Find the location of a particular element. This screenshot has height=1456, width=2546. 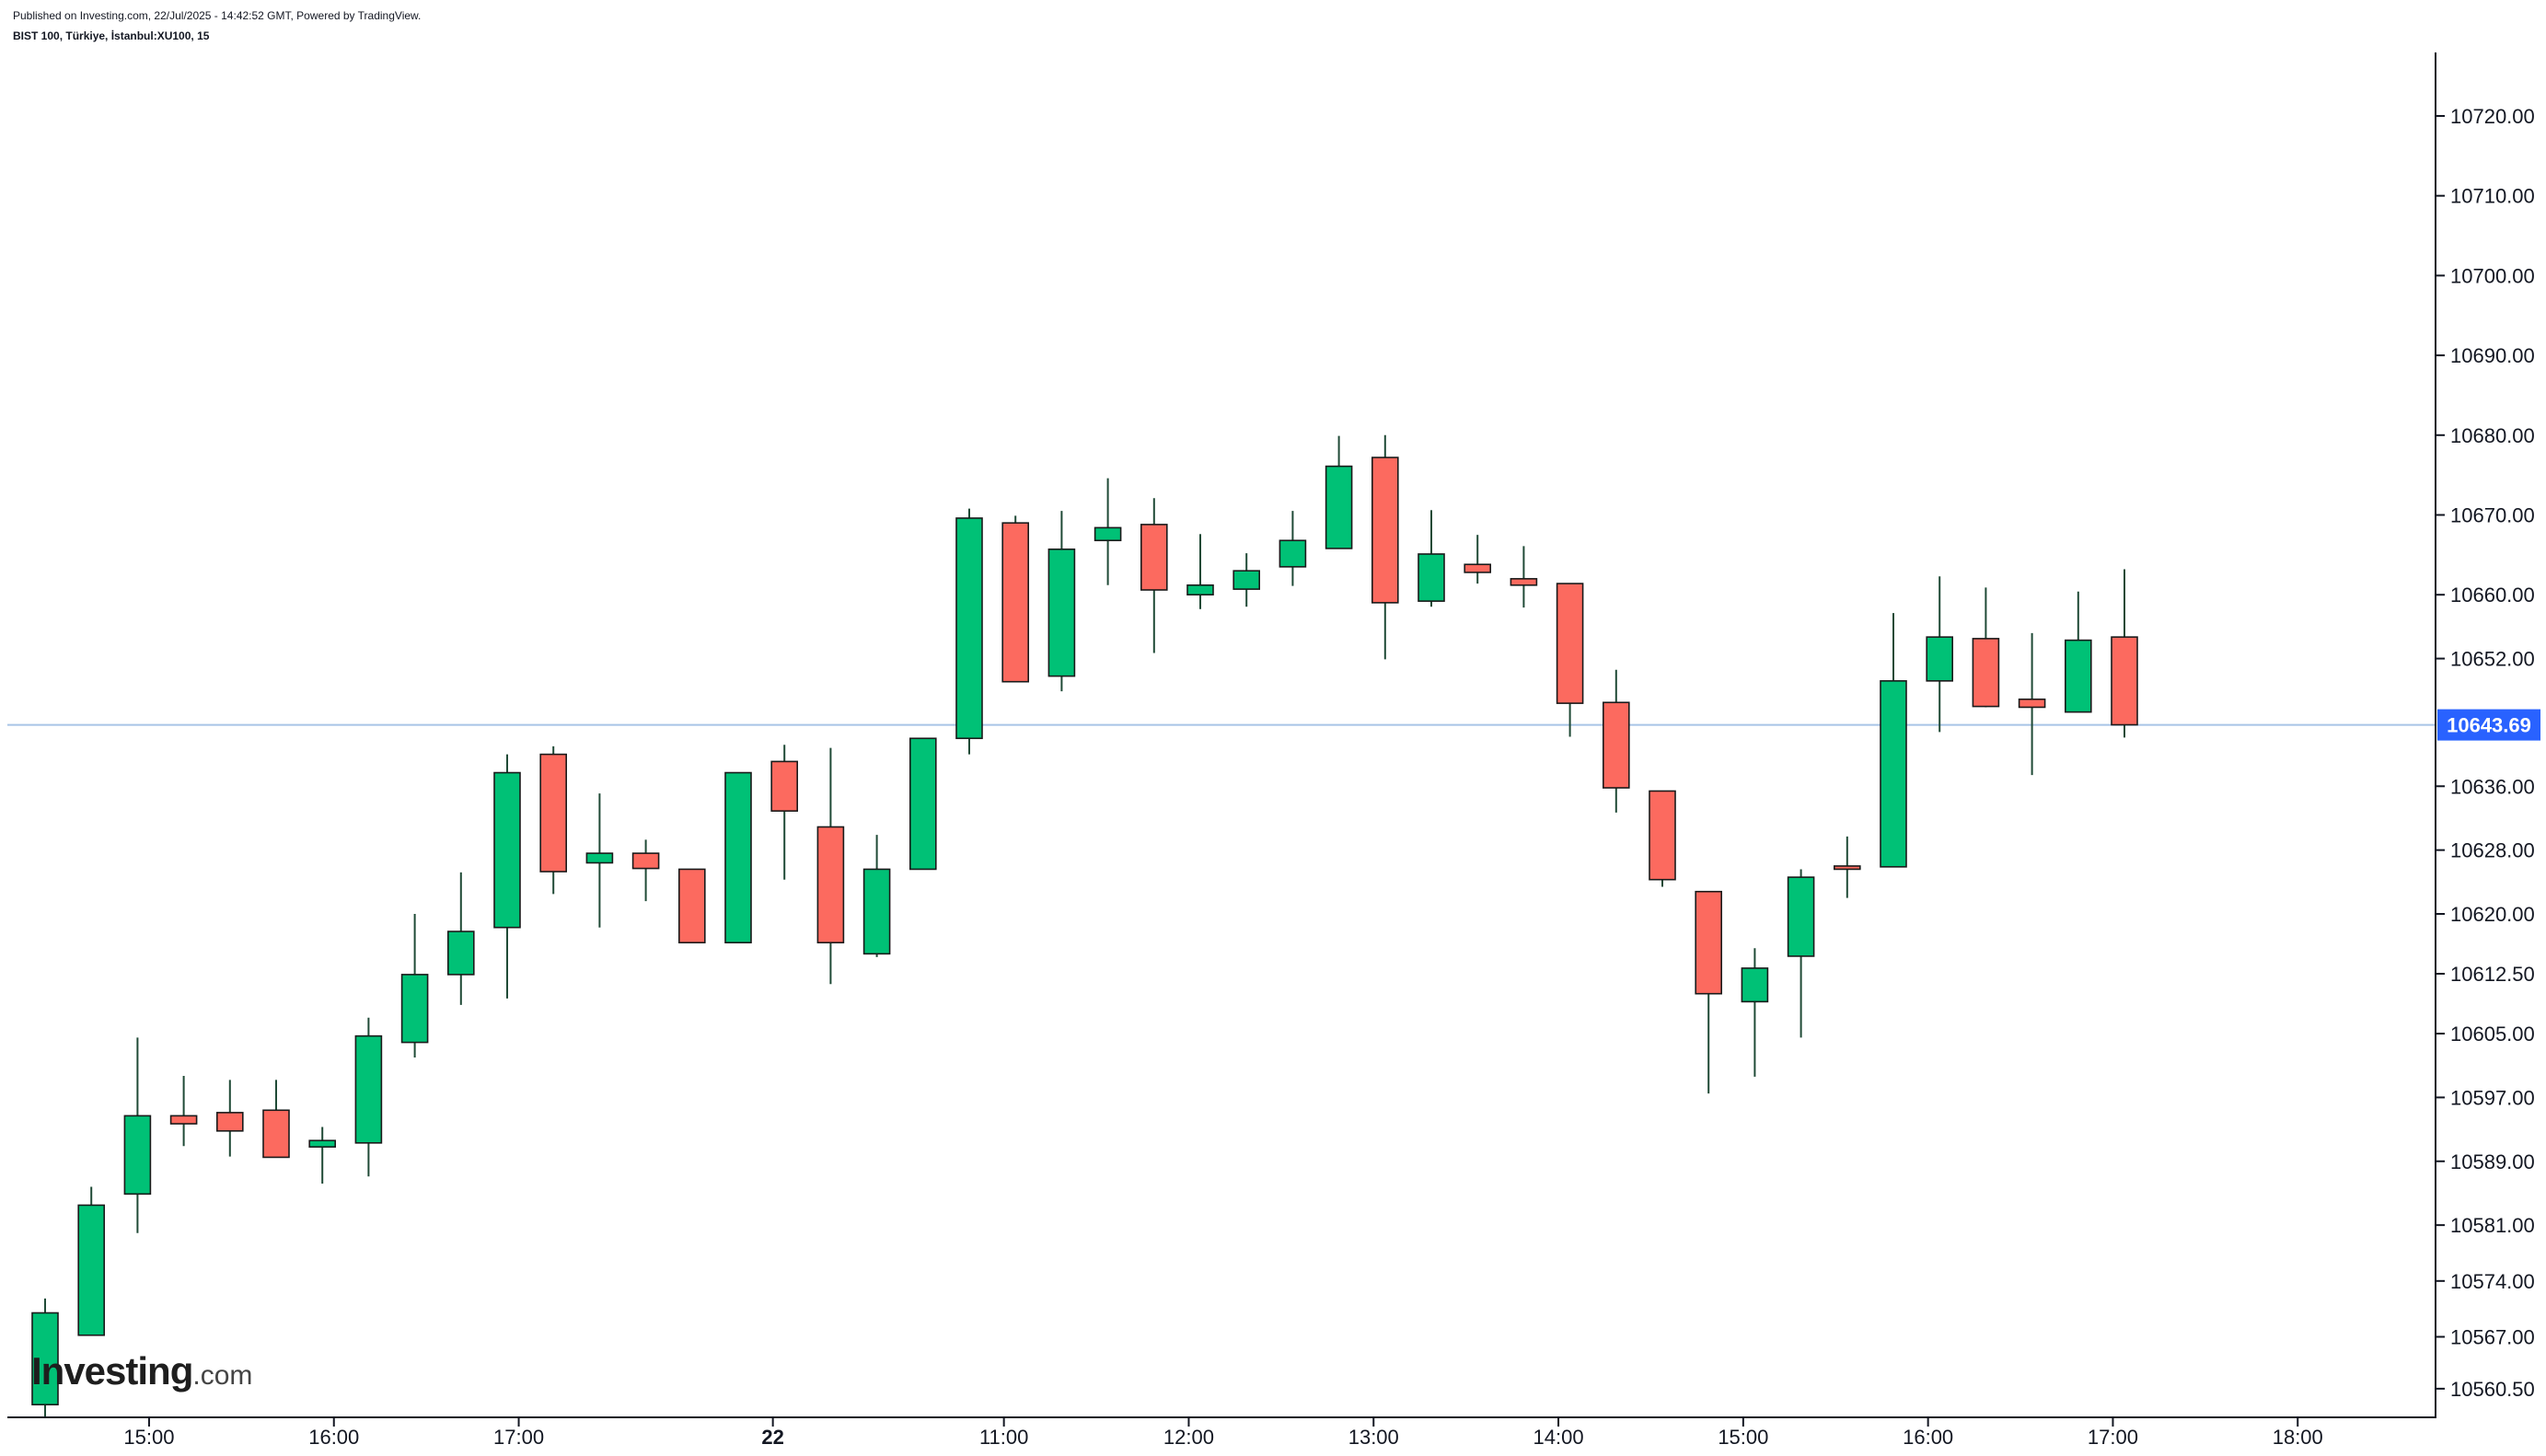

time-tick-label: 22 is located at coordinates (772, 1437).